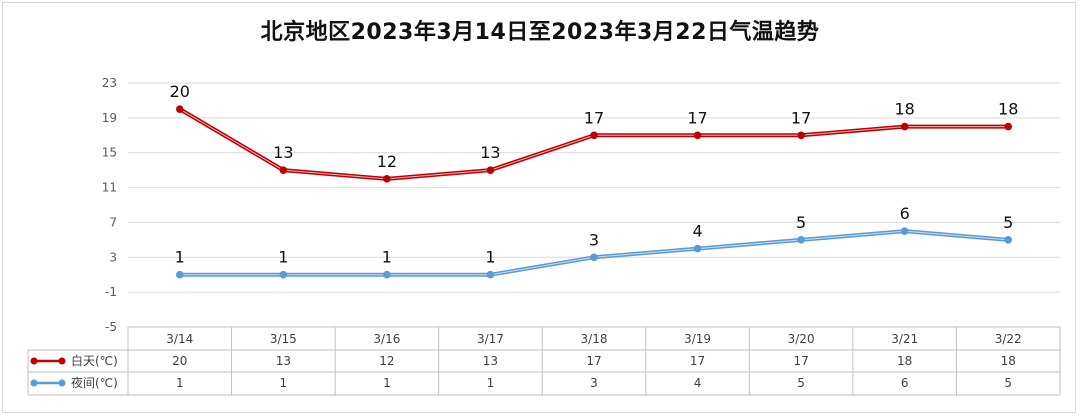  I want to click on x-category-label: 3/22, so click(1008, 339).